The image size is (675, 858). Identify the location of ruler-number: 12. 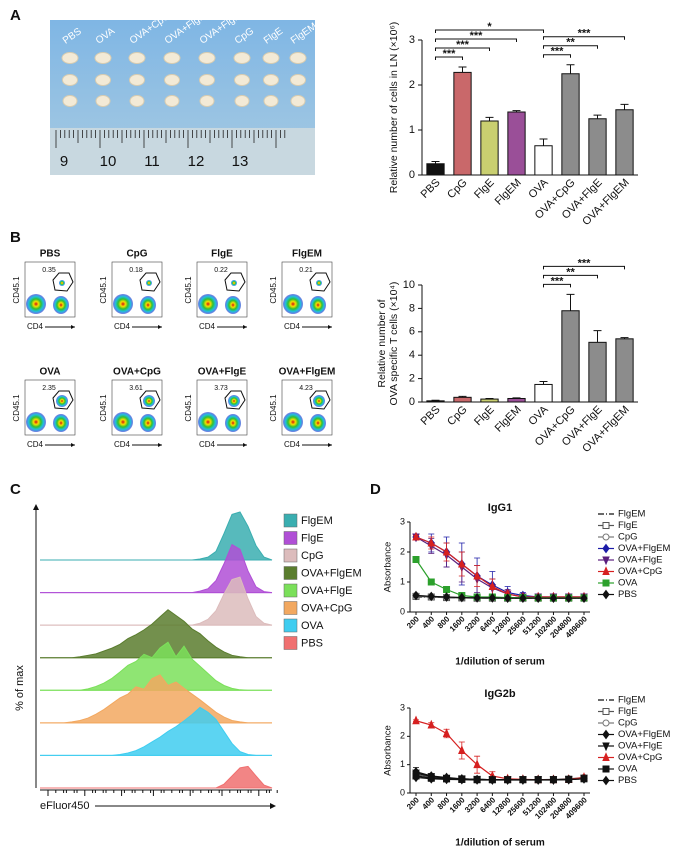
(196, 161).